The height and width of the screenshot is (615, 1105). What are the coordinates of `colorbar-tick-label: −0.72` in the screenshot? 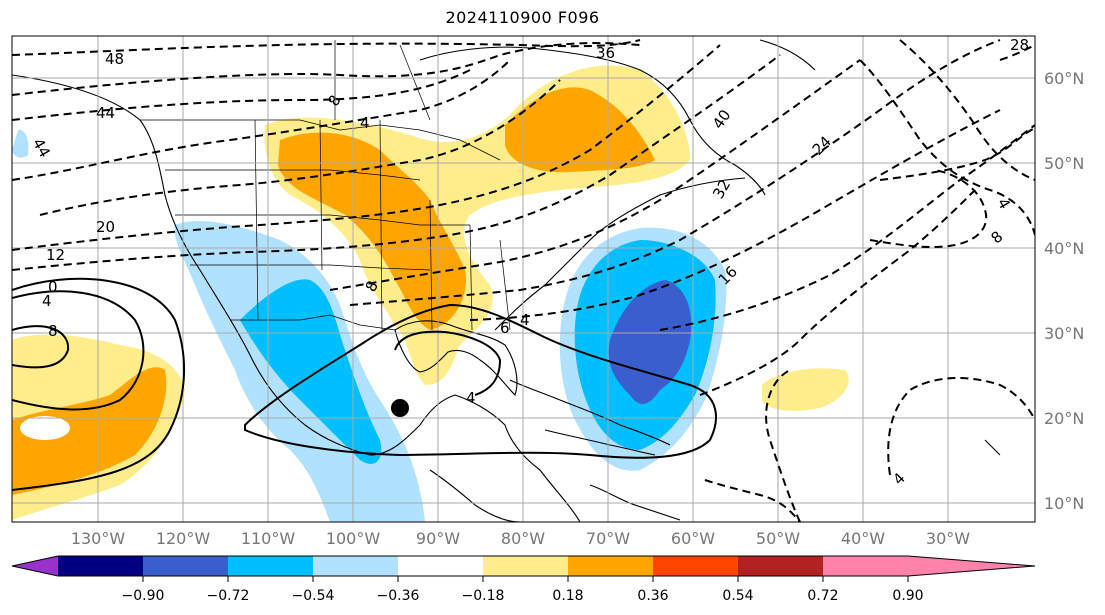 It's located at (228, 596).